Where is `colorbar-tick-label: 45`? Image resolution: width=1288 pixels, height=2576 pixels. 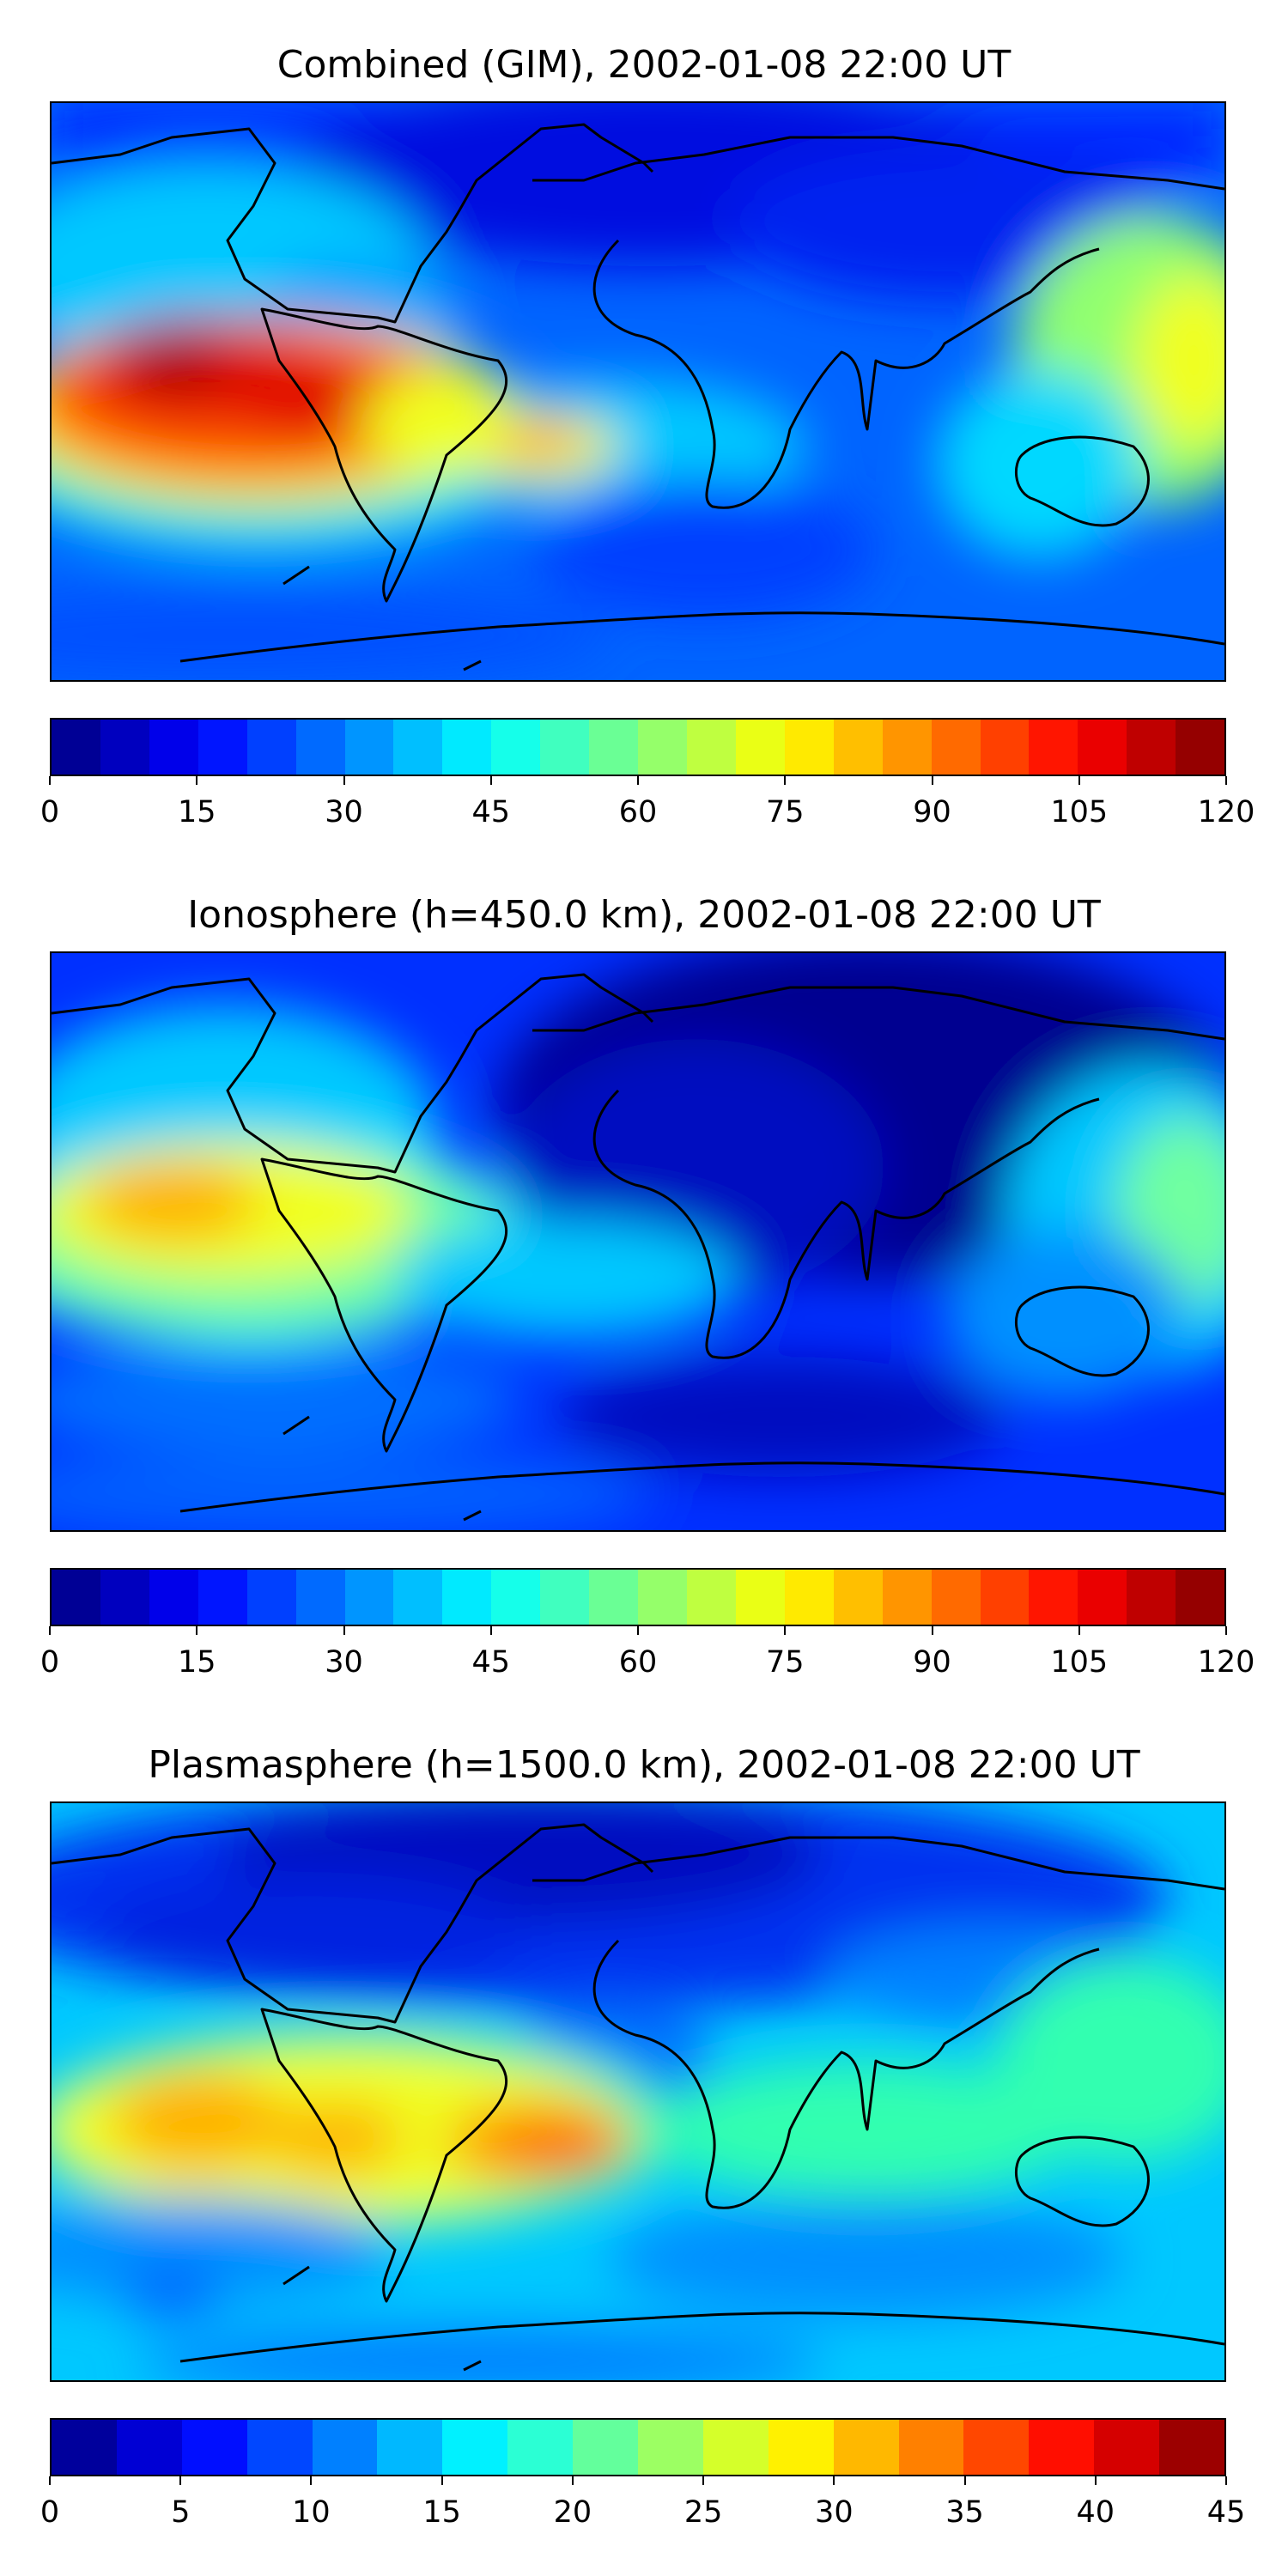
colorbar-tick-label: 45 is located at coordinates (1226, 2513).